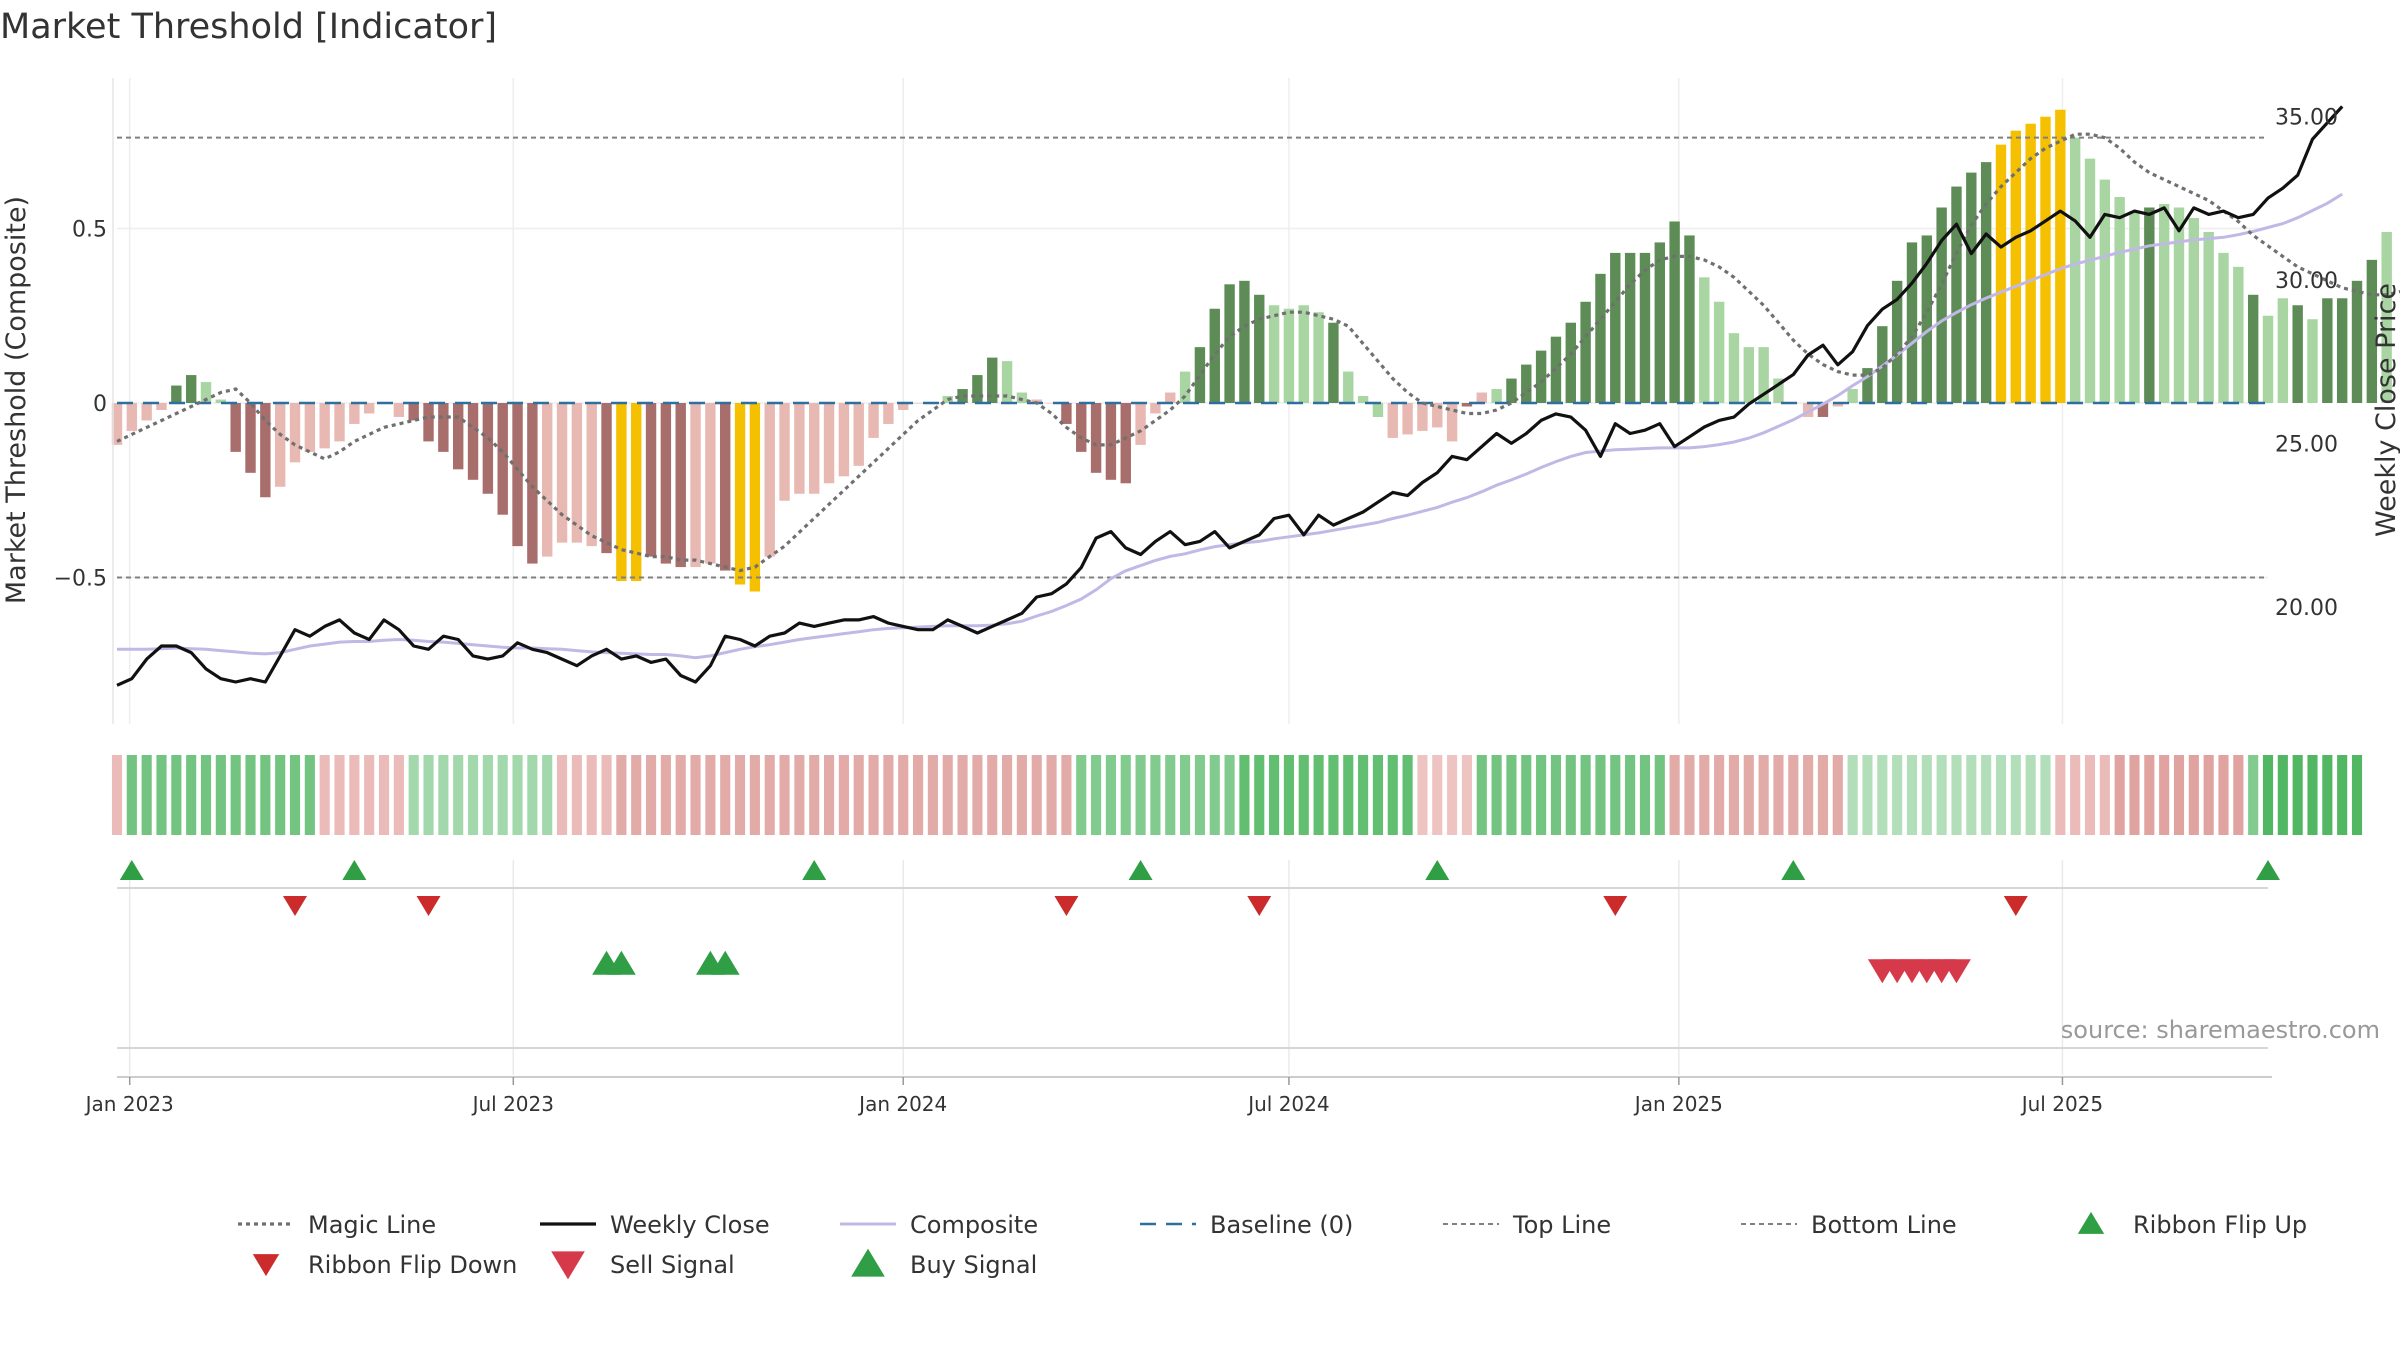 The image size is (2400, 1350). Describe the element at coordinates (1561, 1225) in the screenshot. I see `legend-label-top: Top Line` at that location.